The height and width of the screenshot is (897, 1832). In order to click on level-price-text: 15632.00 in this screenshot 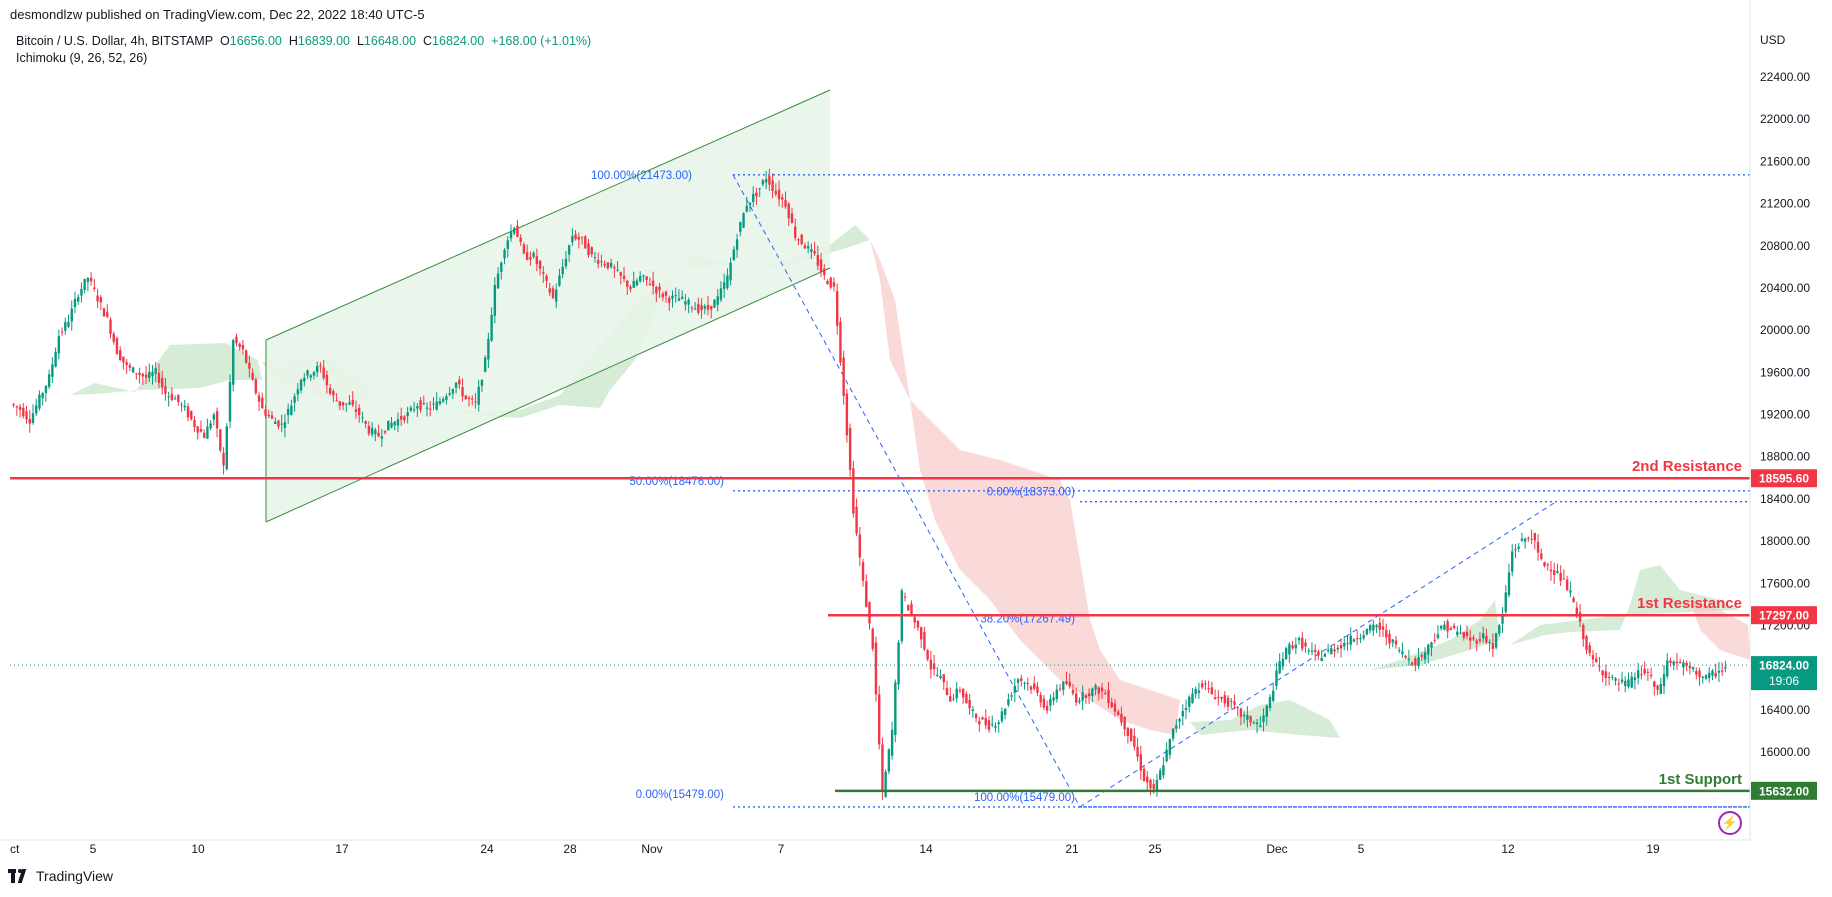, I will do `click(1784, 791)`.